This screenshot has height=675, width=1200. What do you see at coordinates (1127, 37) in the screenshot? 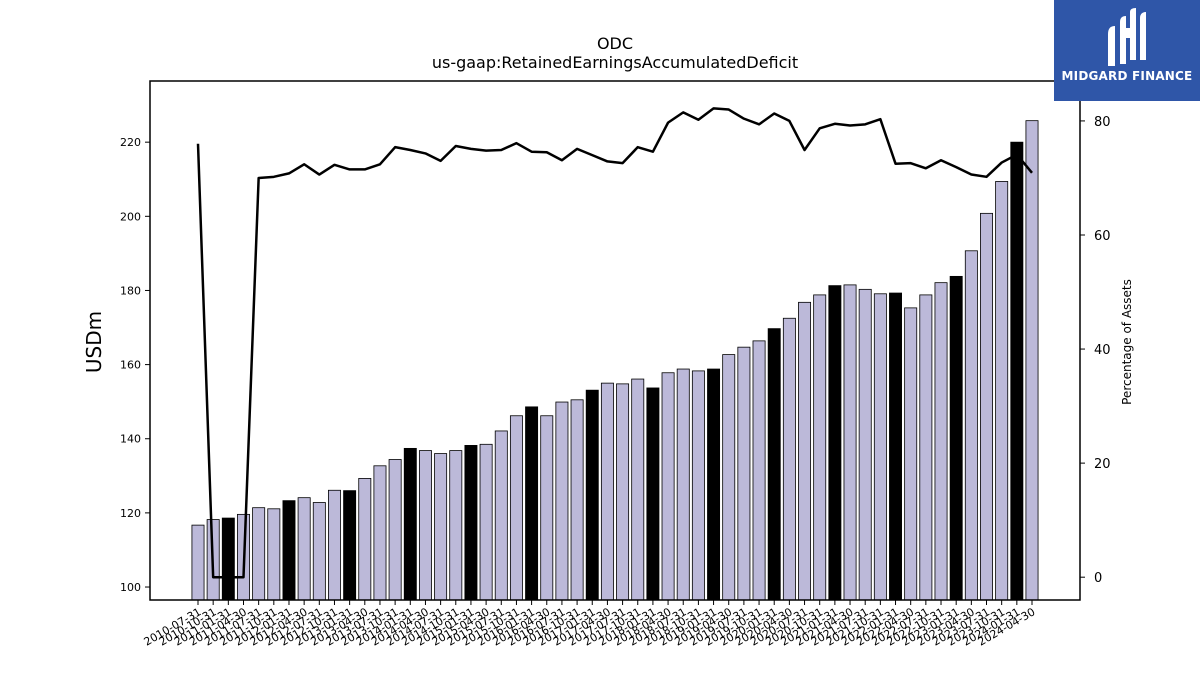
I see `midgard-m-logo-icon` at bounding box center [1127, 37].